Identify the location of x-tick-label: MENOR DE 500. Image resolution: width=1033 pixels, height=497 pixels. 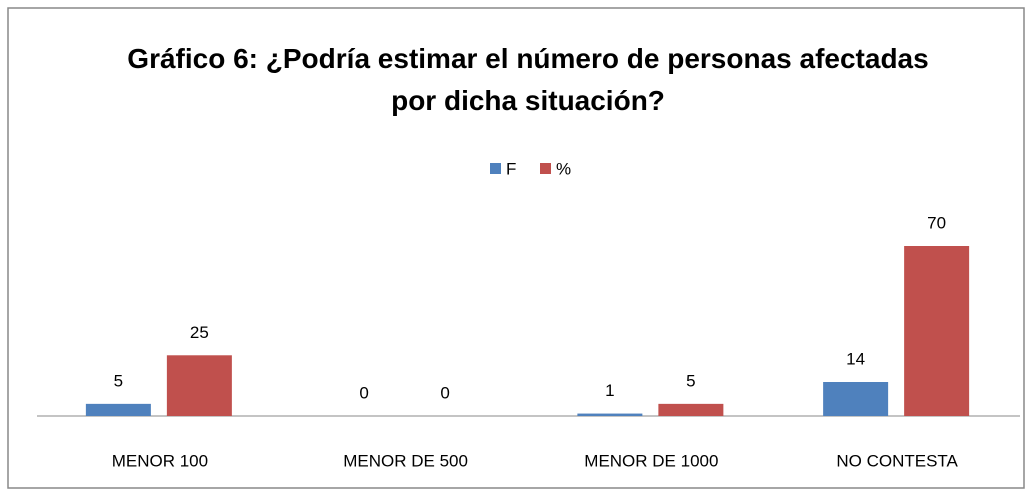
(405, 460).